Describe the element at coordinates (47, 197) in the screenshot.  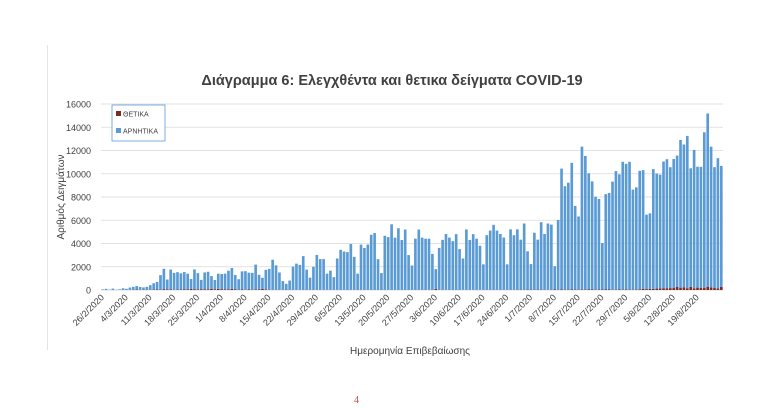
I see `document-margin-line` at that location.